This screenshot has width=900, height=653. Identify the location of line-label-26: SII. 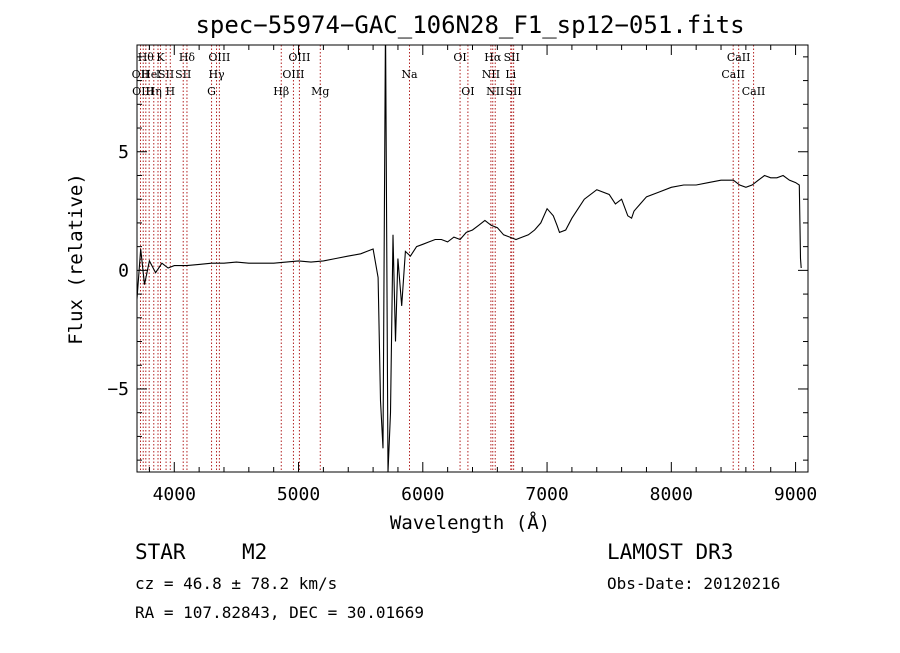
(514, 91).